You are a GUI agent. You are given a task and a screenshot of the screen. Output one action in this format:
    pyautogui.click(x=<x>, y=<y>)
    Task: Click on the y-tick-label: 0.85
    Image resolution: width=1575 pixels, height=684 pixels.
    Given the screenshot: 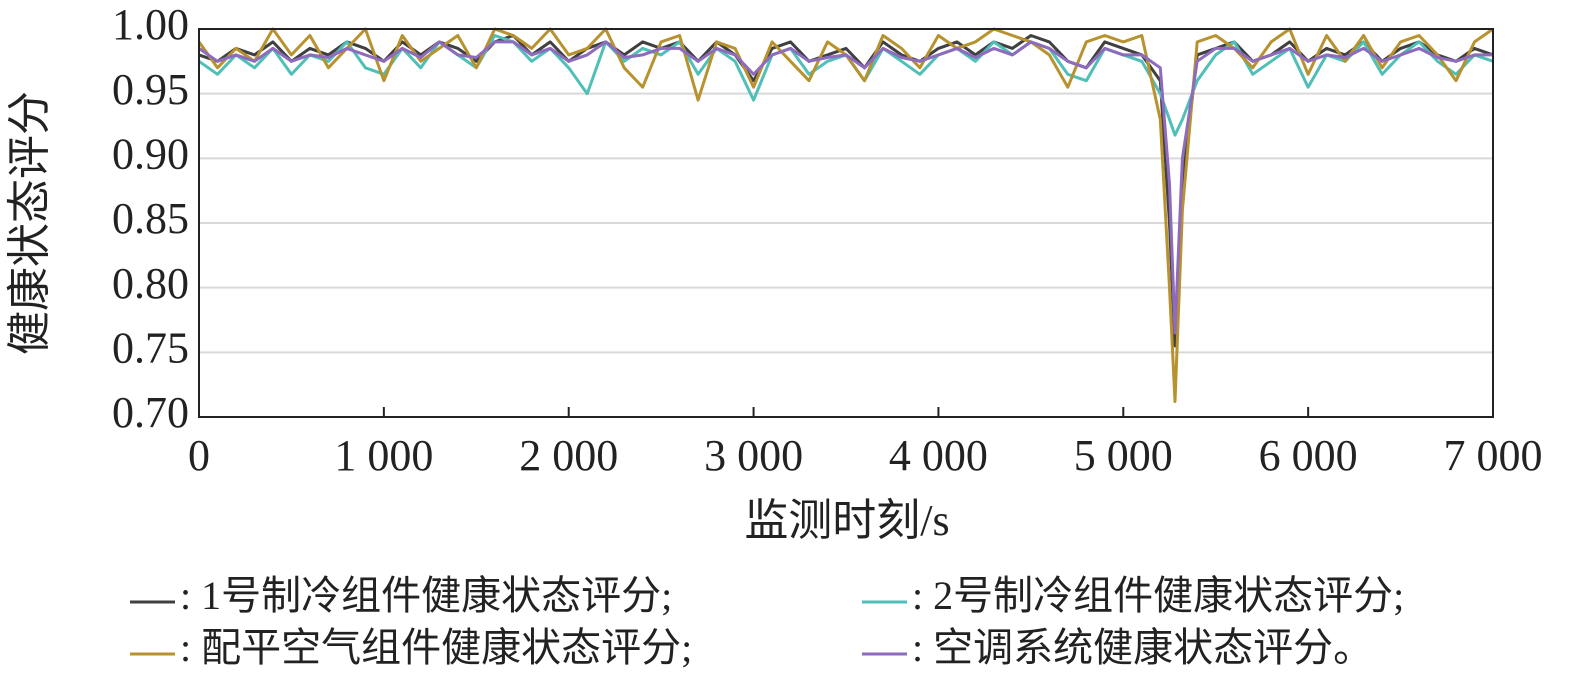 What is the action you would take?
    pyautogui.click(x=150, y=218)
    